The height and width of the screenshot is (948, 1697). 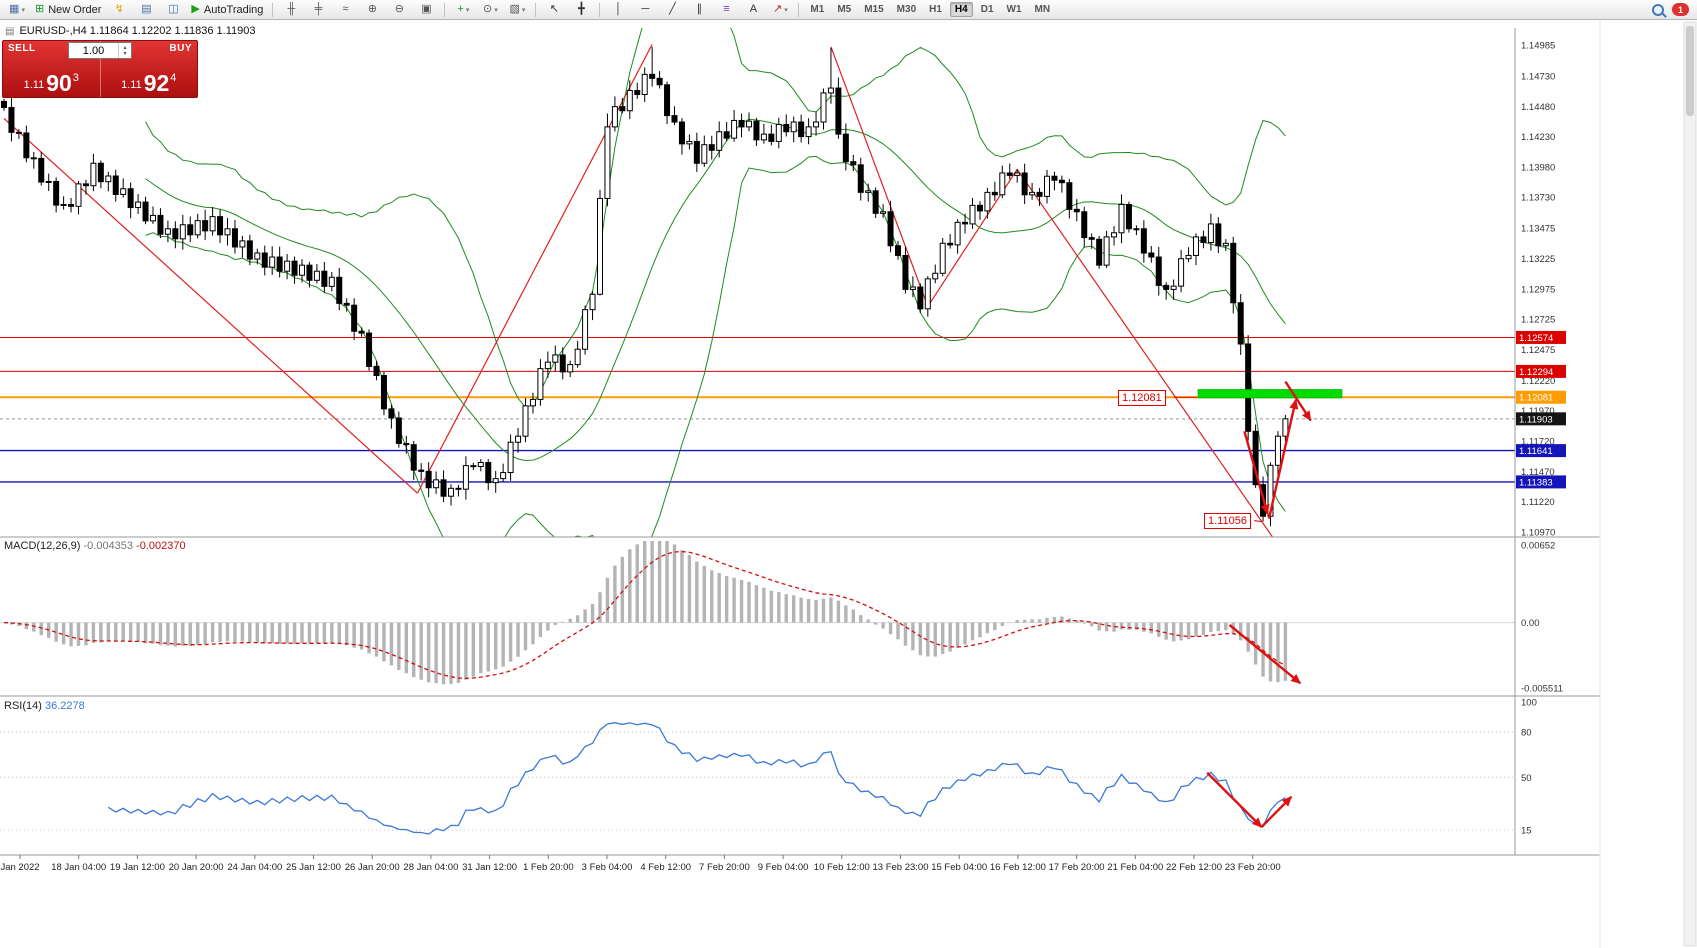 I want to click on time-axis-label: 3 Feb 04:00, so click(x=607, y=867).